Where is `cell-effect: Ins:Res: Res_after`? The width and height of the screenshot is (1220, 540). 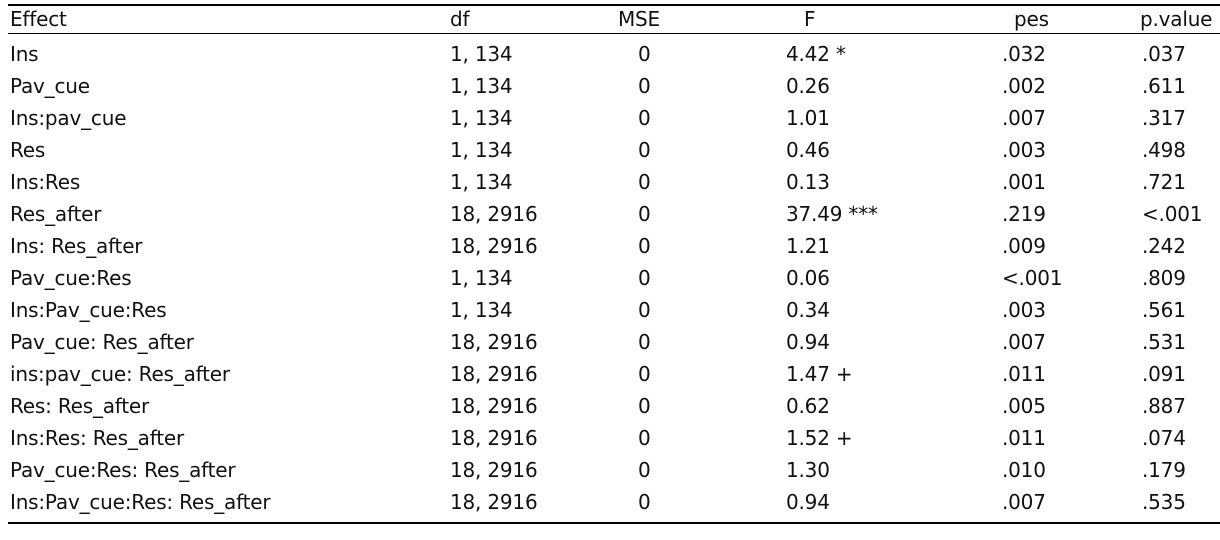 cell-effect: Ins:Res: Res_after is located at coordinates (97, 438).